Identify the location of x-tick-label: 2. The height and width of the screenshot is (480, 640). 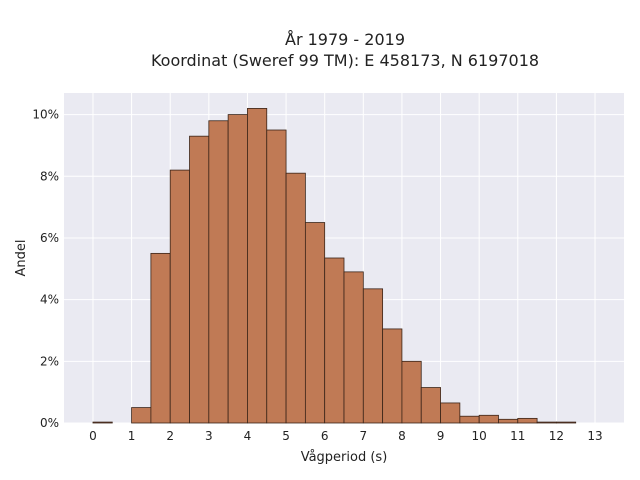
(170, 436).